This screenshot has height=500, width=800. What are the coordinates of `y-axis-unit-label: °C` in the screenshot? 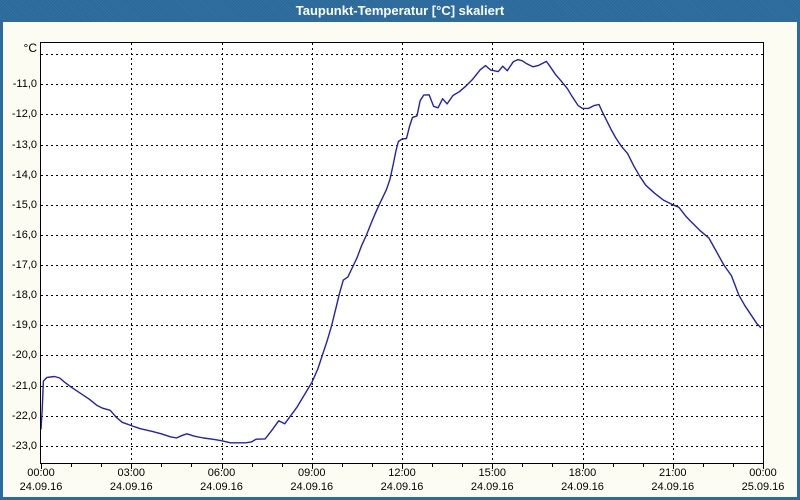 It's located at (30, 48).